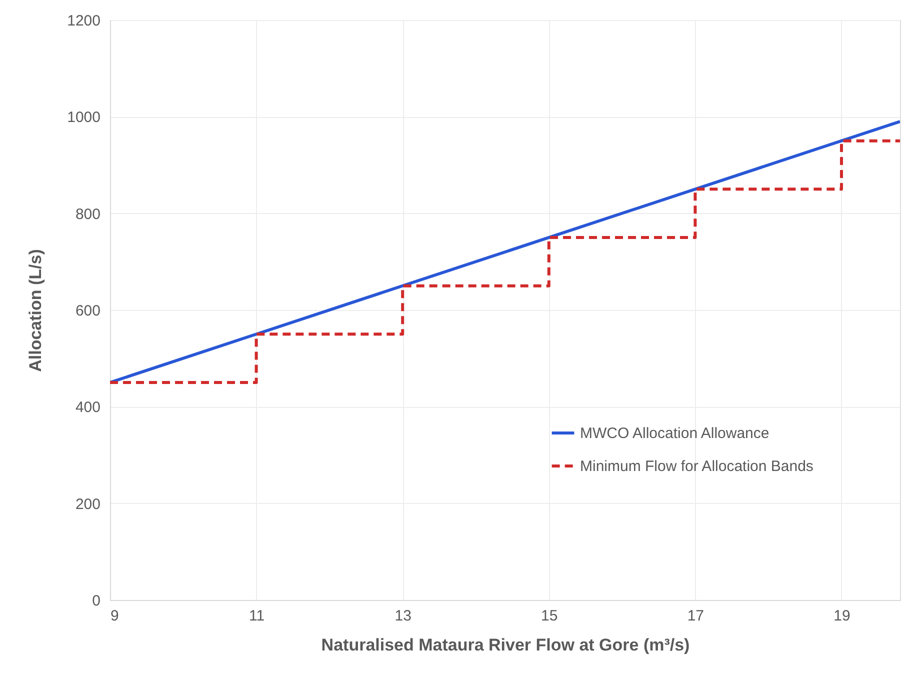 The image size is (911, 684). I want to click on x-tick-label: 13, so click(403, 616).